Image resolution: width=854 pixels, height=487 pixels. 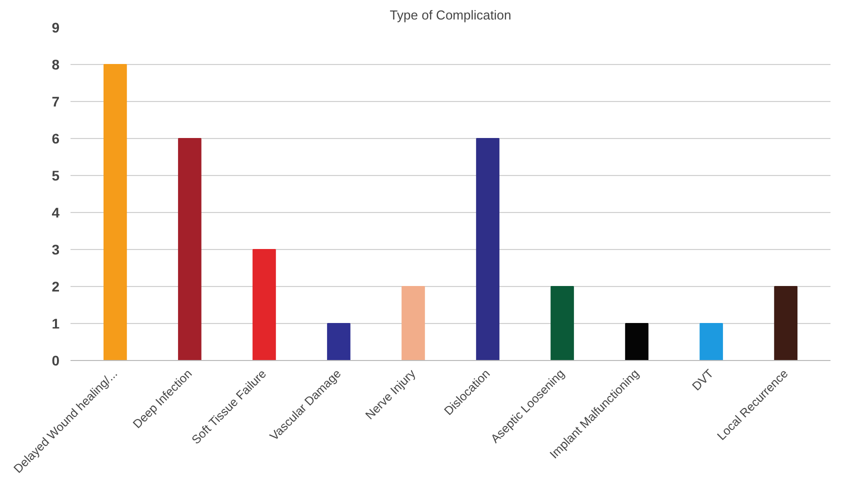 What do you see at coordinates (56, 250) in the screenshot?
I see `y-tick-label: 3` at bounding box center [56, 250].